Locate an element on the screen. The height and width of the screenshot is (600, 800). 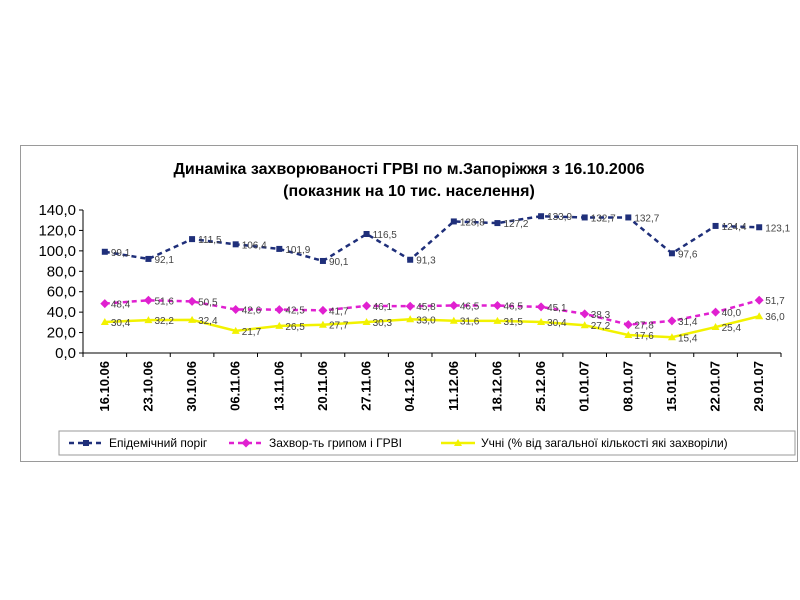
data-label: 45,8 is located at coordinates (426, 307).